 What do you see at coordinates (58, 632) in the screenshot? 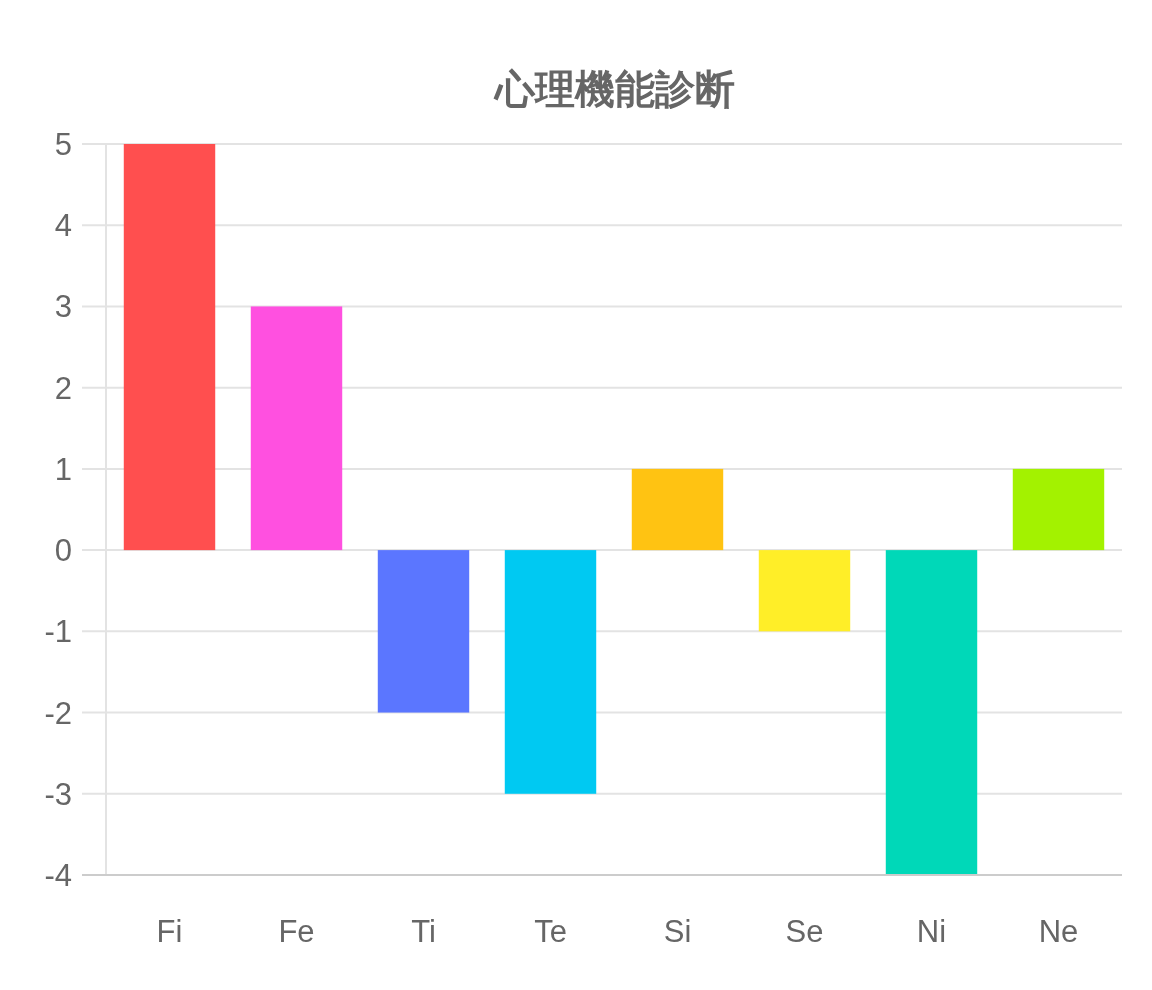
I see `y-tick-label: -1` at bounding box center [58, 632].